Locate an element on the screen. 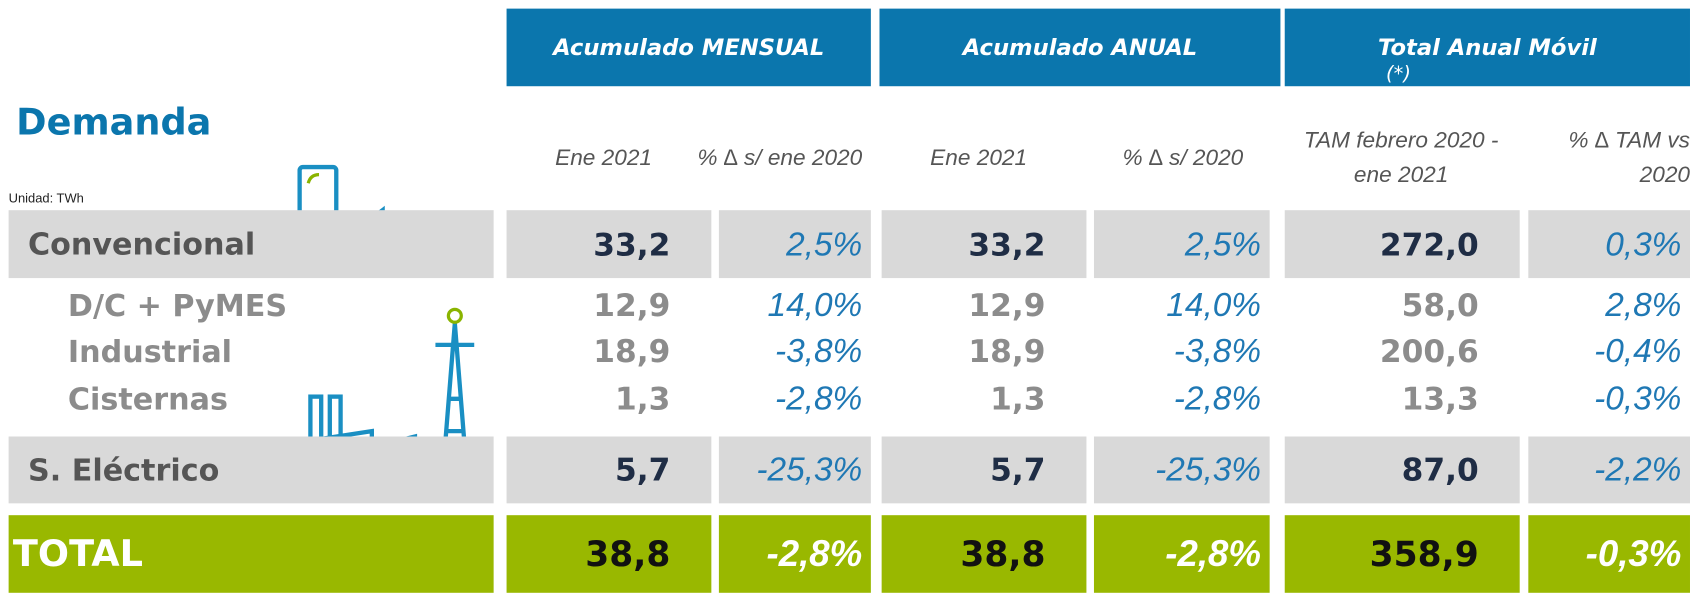  cell-value: 200,6 is located at coordinates (1429, 351).